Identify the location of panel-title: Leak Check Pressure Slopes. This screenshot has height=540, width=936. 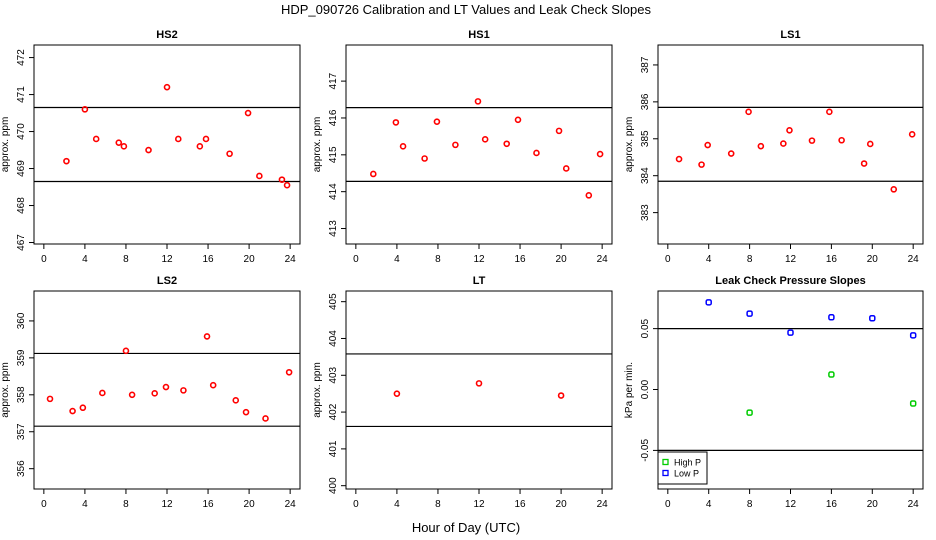
(790, 281).